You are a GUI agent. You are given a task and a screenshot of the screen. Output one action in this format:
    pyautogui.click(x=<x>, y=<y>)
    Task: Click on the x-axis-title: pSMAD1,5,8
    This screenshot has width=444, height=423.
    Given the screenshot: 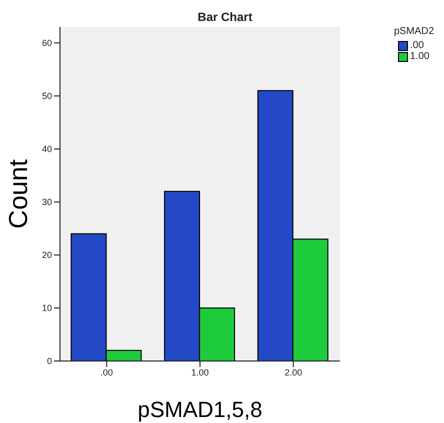 What is the action you would take?
    pyautogui.click(x=200, y=409)
    